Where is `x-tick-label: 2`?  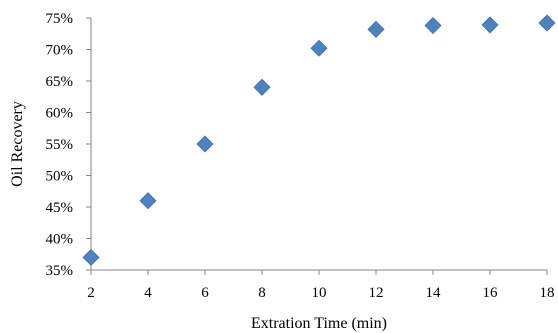
x-tick-label: 2 is located at coordinates (91, 293).